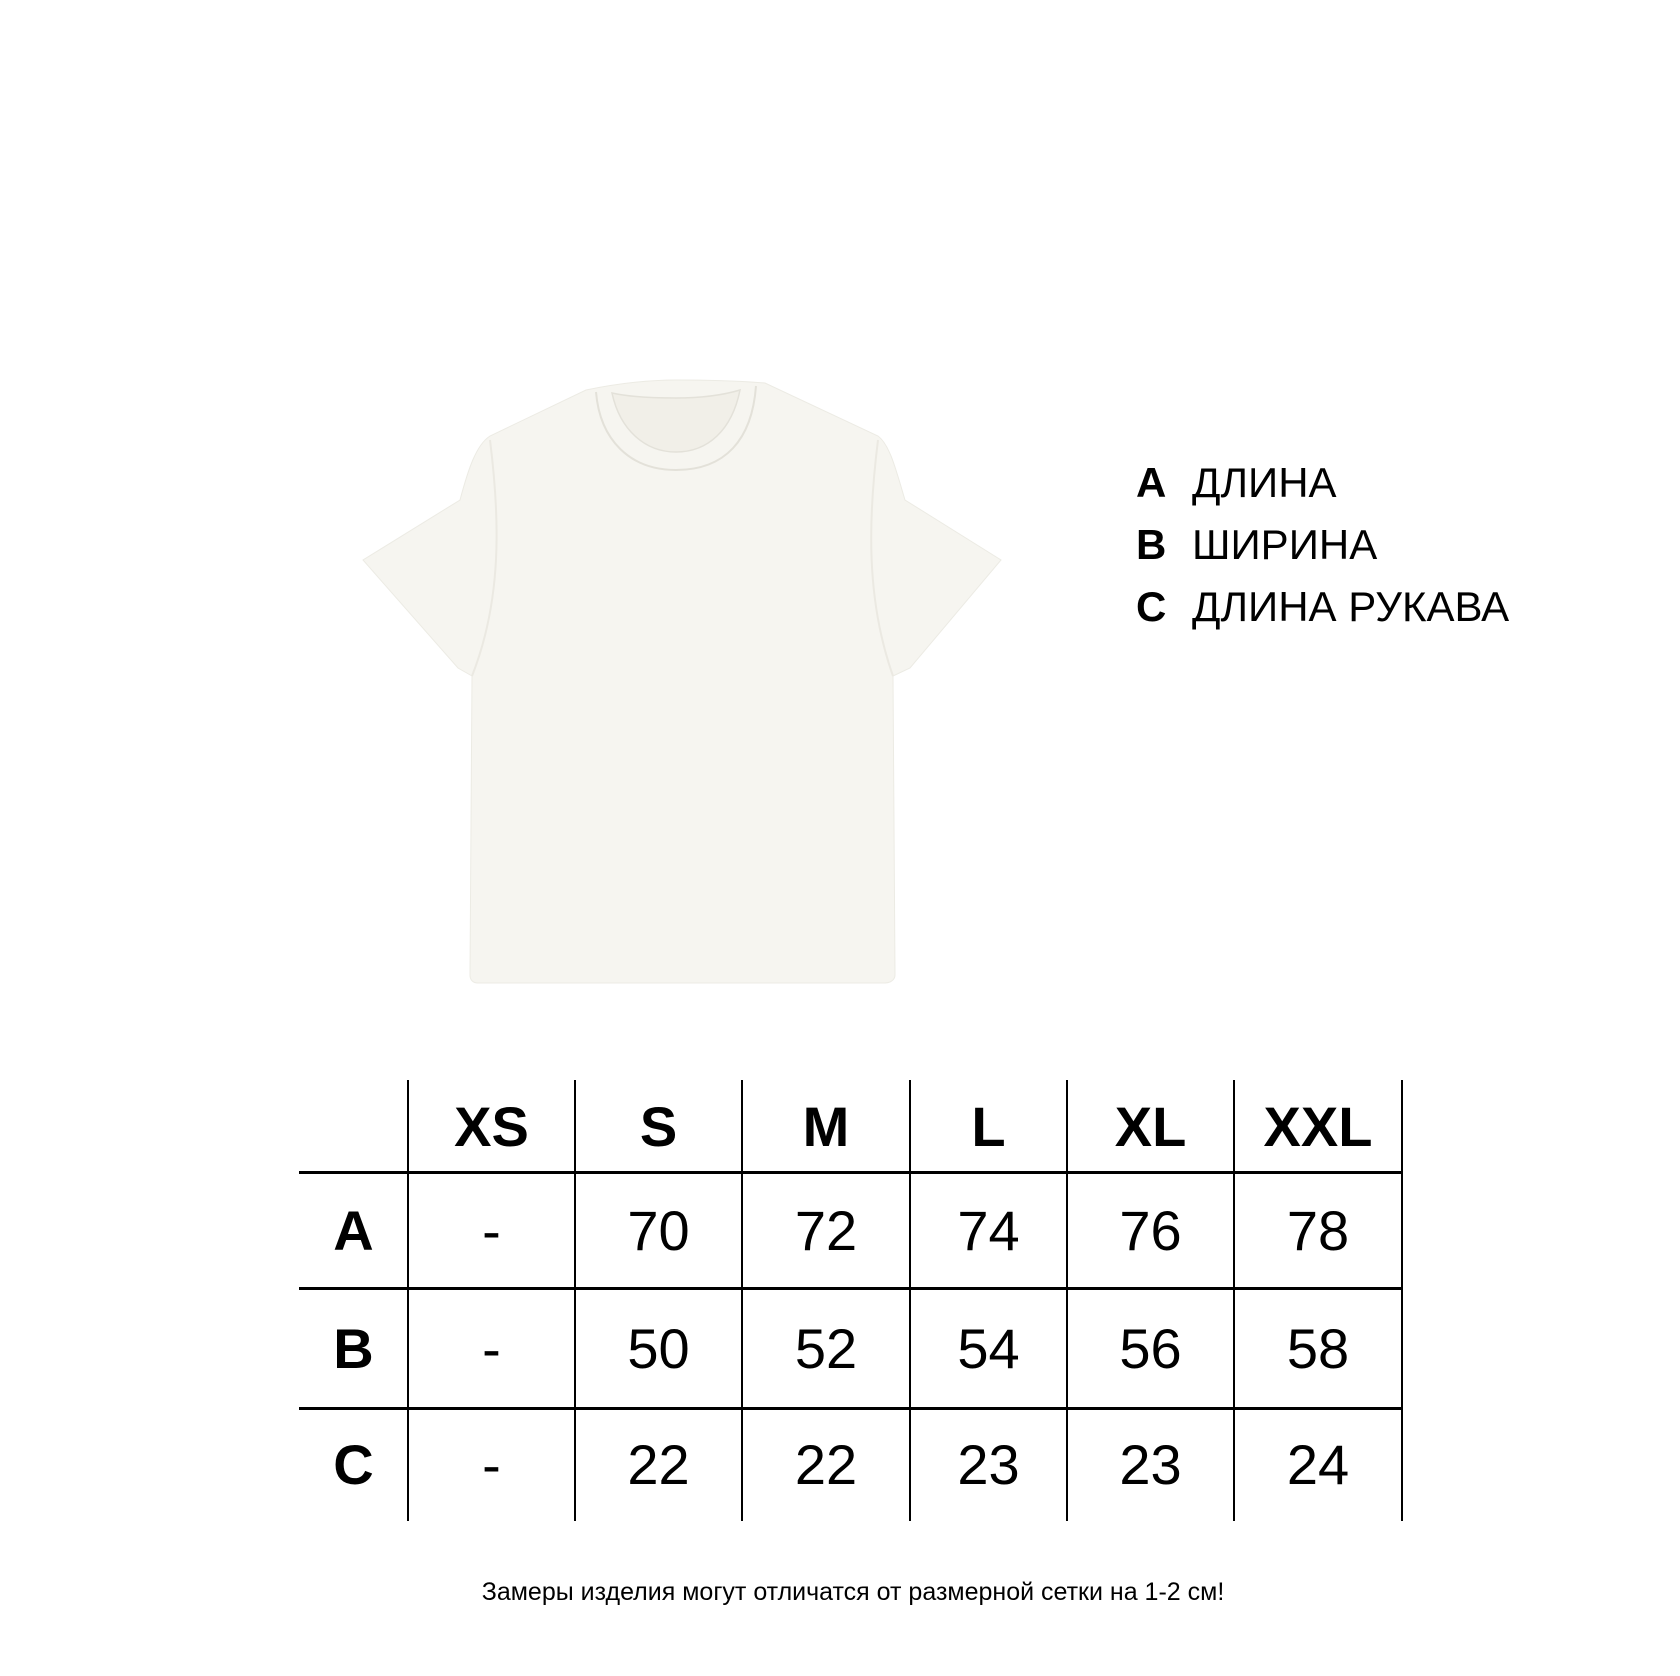 This screenshot has height=1676, width=1680. Describe the element at coordinates (988, 1230) in the screenshot. I see `table-cell: 74` at that location.